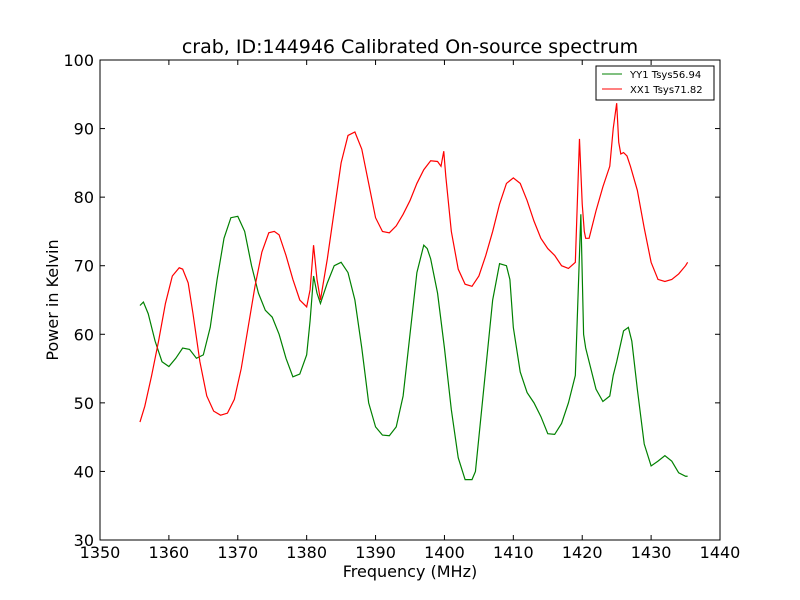  I want to click on x-tick-label: 1390, so click(375, 552).